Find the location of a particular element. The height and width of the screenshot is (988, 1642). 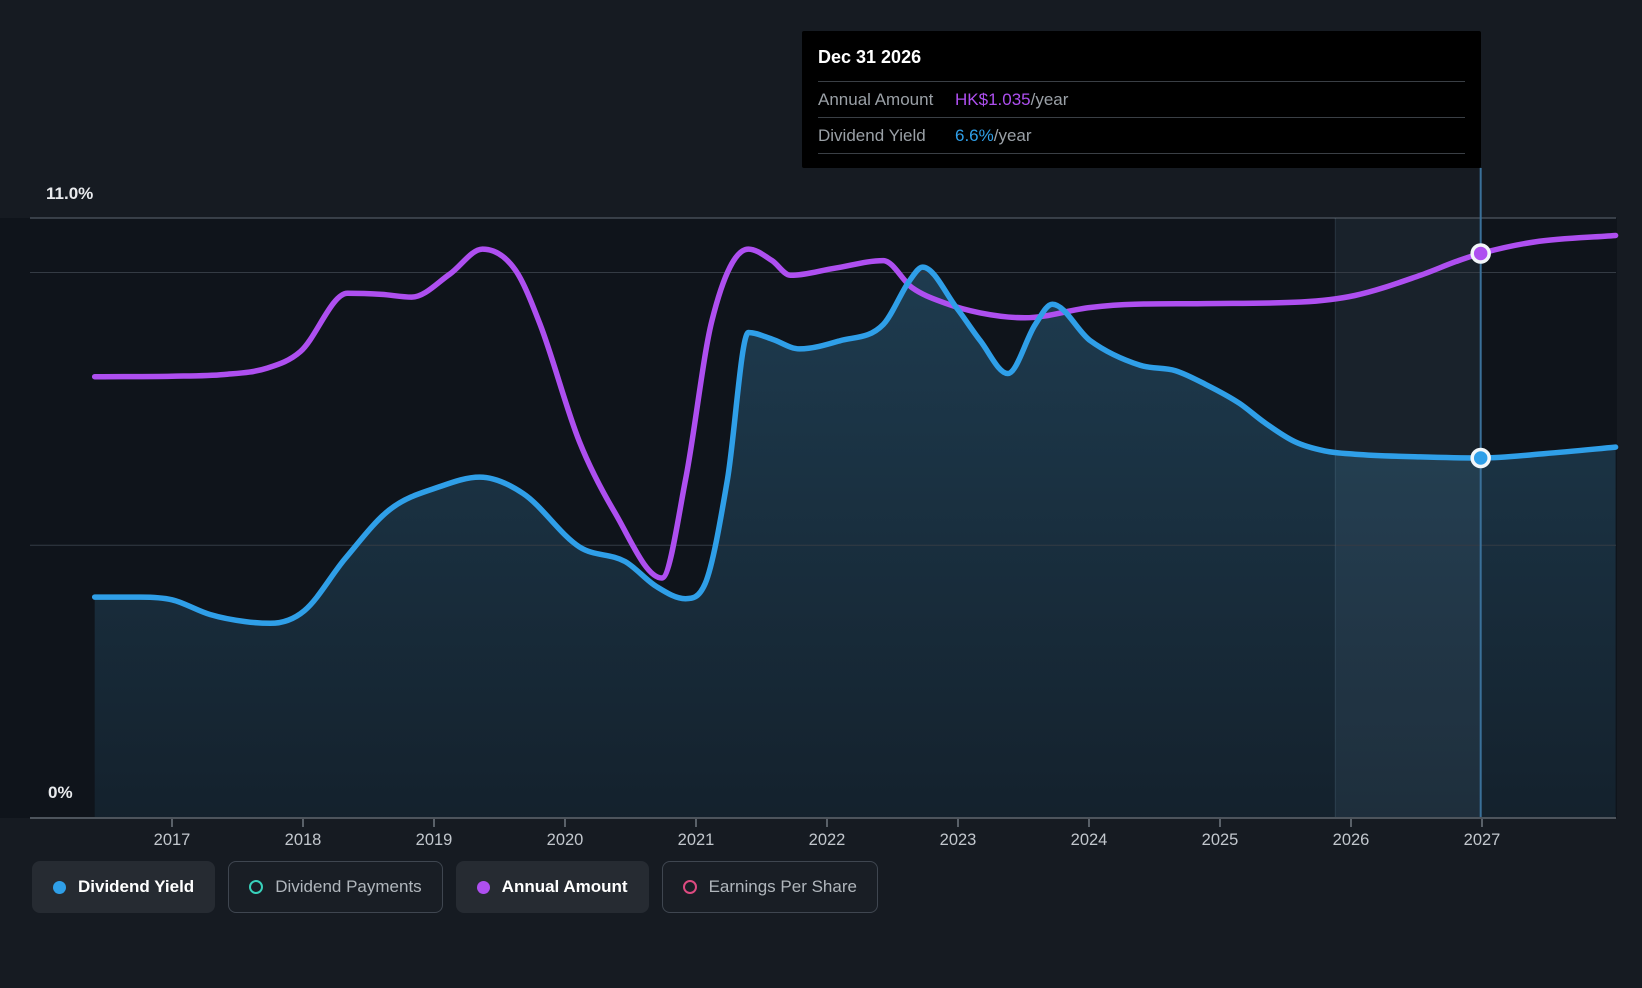

tooltip-row-dividend-yield: Dividend Yield 6.6%/year is located at coordinates (1141, 136).